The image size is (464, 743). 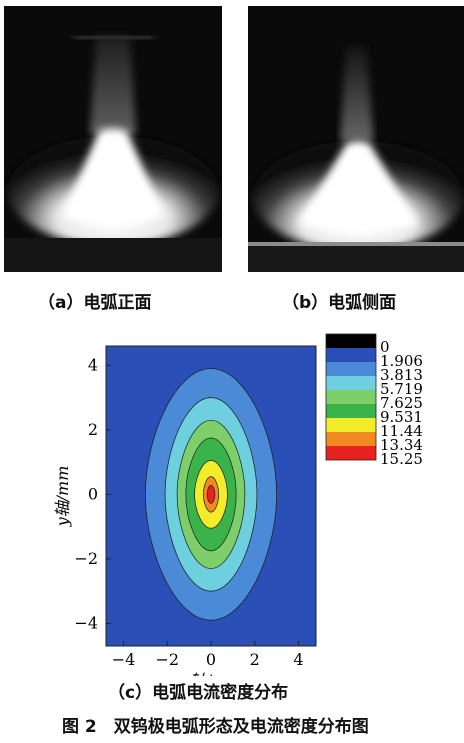 What do you see at coordinates (401, 445) in the screenshot?
I see `legend-label-7: 13.34` at bounding box center [401, 445].